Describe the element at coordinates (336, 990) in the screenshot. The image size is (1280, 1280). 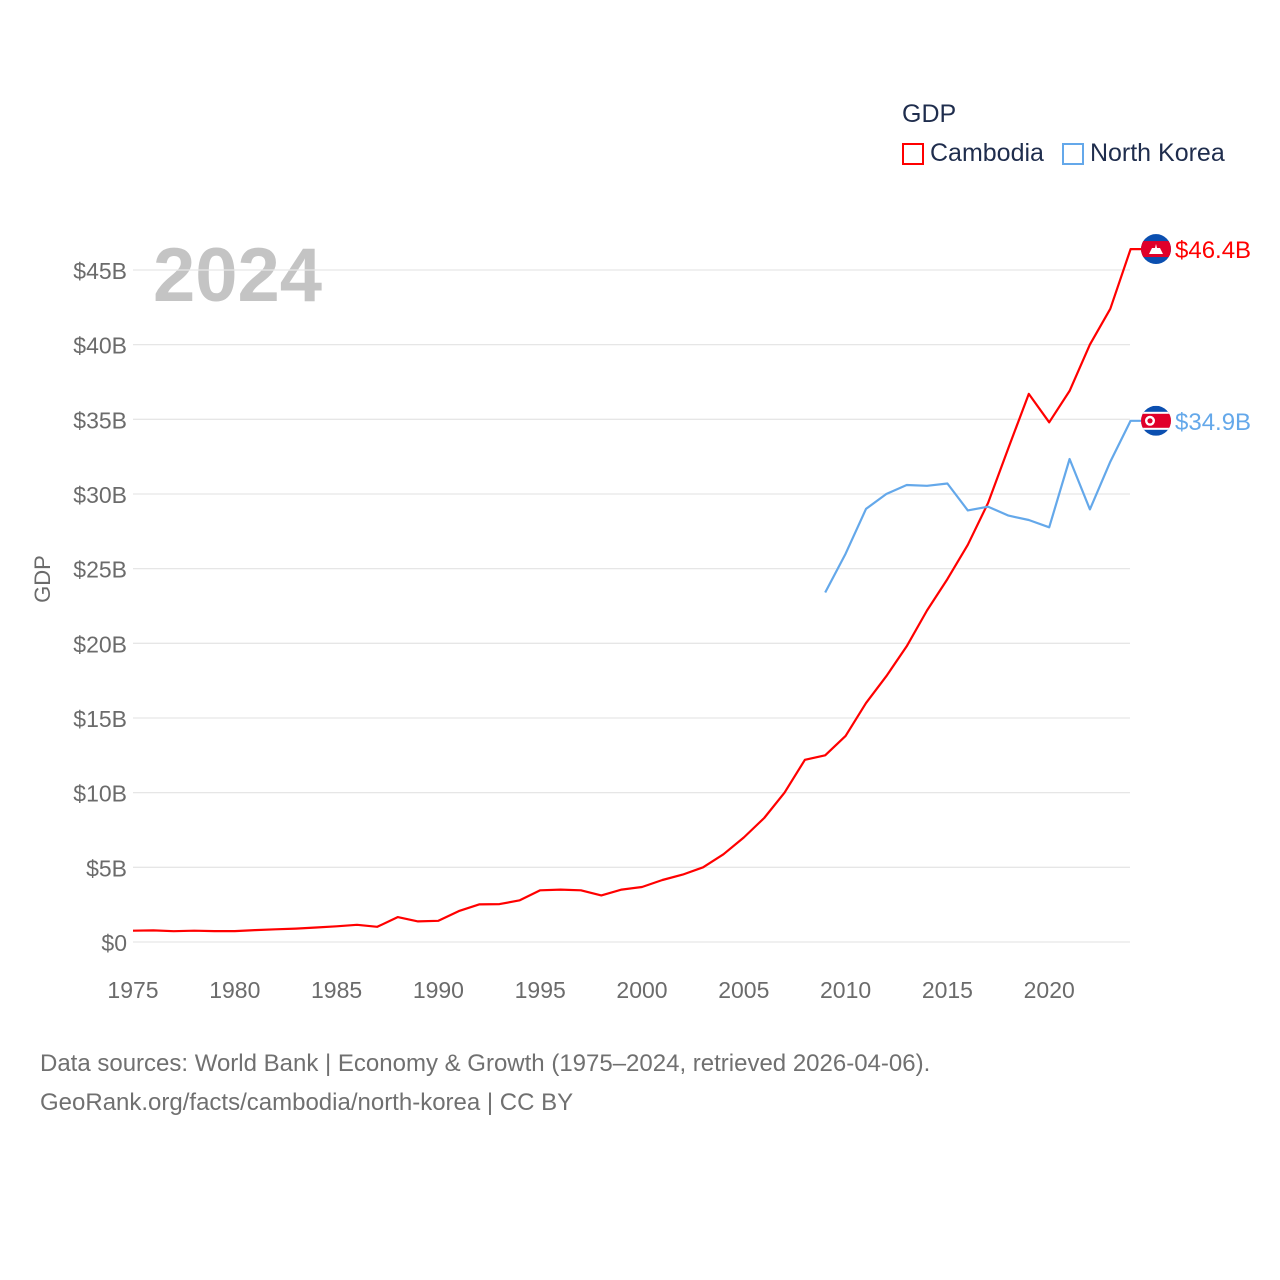
I see `x-tick-label: 1985` at that location.